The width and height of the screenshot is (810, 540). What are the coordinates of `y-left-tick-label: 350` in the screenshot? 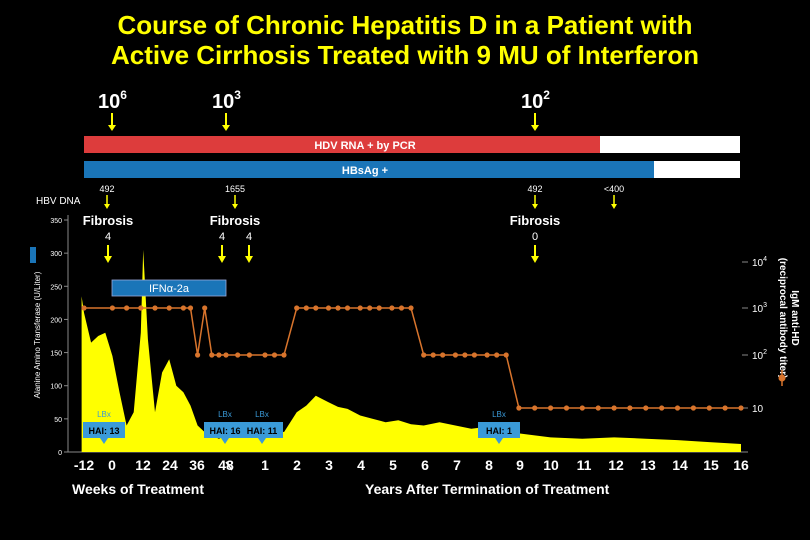 It's located at (56, 221).